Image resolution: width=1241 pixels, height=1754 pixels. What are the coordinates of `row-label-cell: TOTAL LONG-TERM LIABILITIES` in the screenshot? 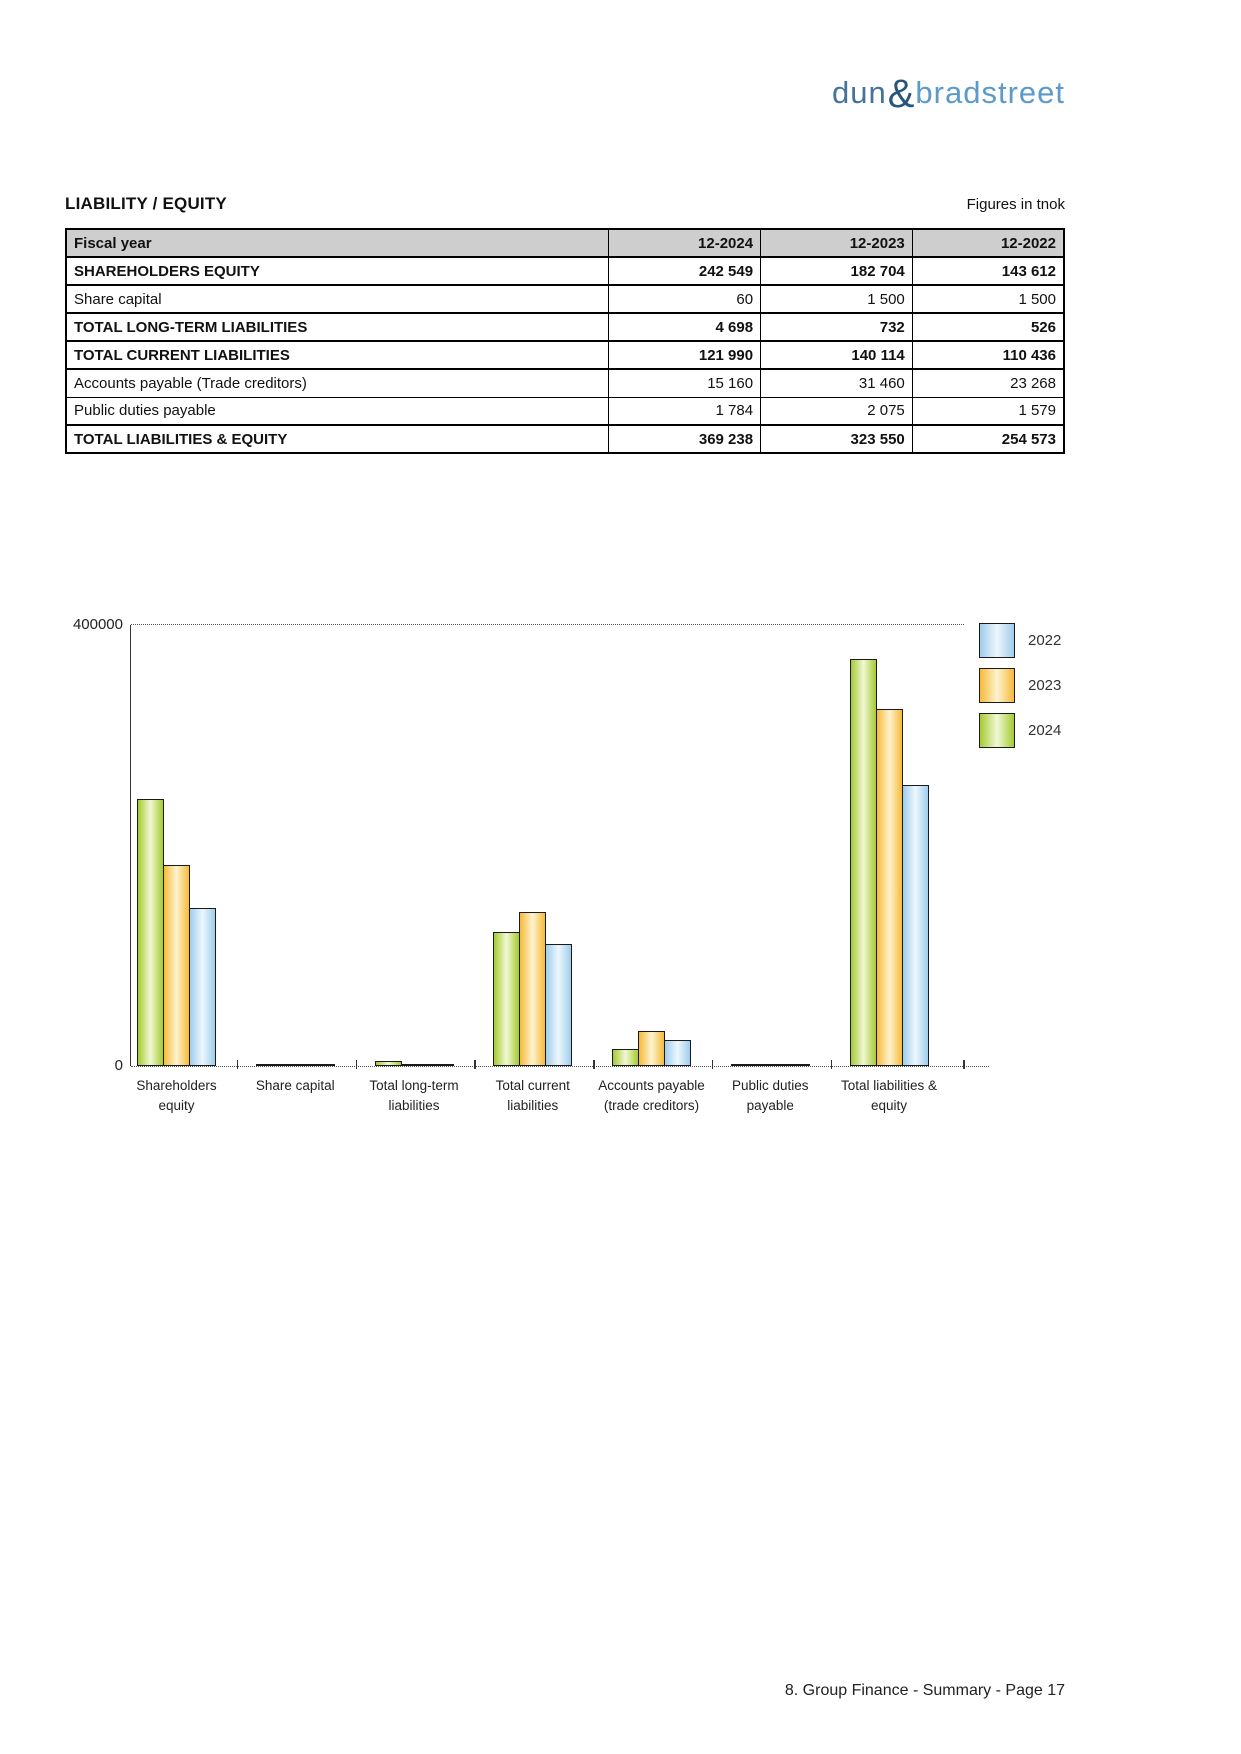 It's located at (337, 327).